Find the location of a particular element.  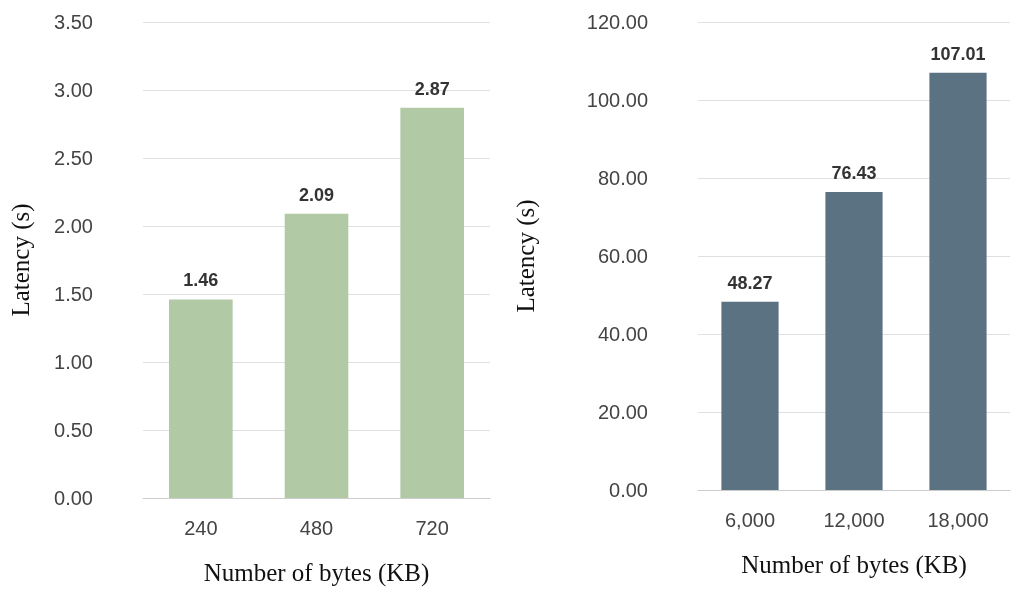

data-label: 76.43 is located at coordinates (854, 172).